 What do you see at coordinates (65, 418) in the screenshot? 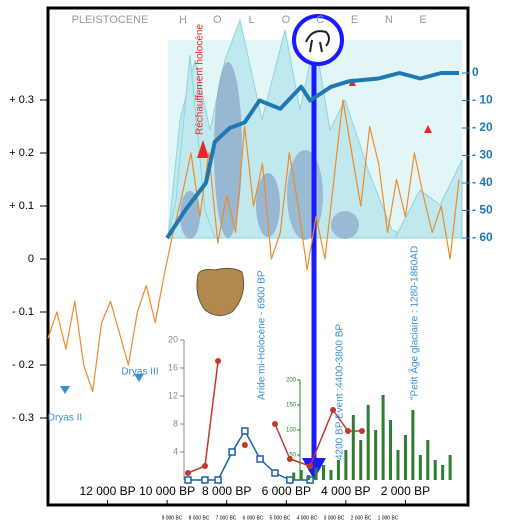
I see `annotation: Dryas II` at bounding box center [65, 418].